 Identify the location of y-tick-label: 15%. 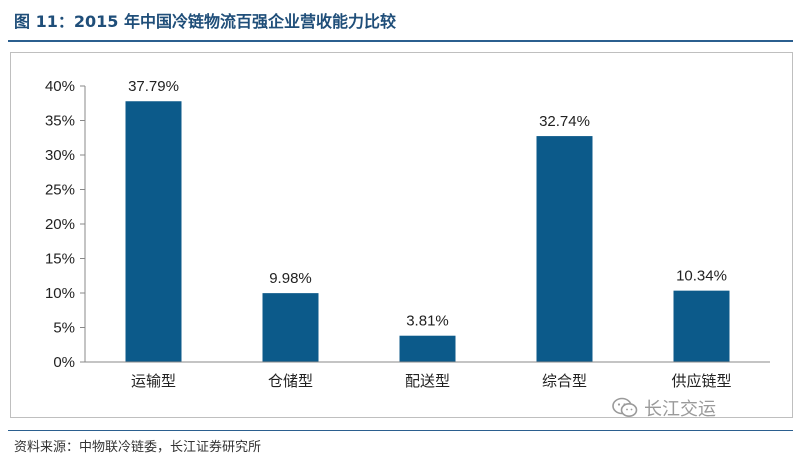
(60, 259).